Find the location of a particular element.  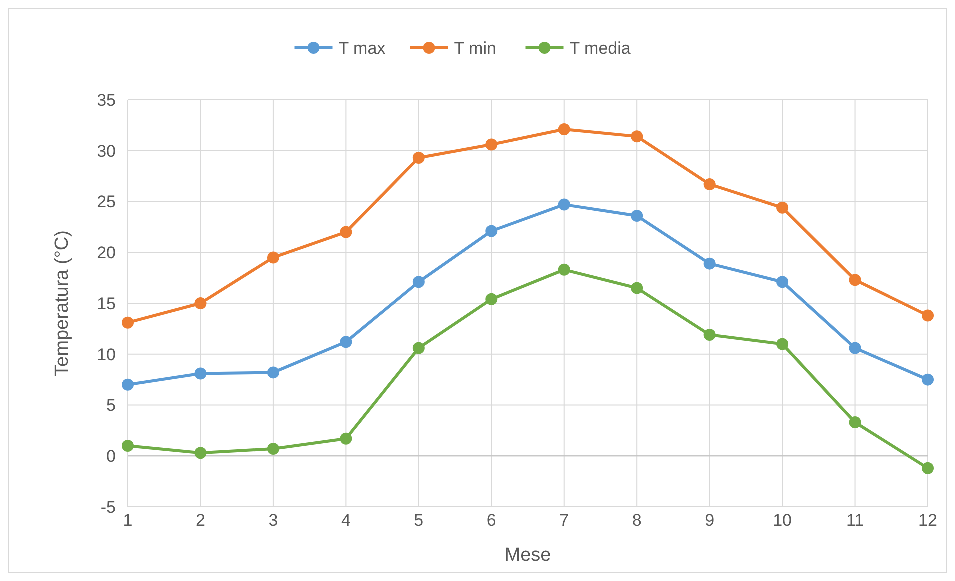

y-tick-label: 30 is located at coordinates (106, 151).